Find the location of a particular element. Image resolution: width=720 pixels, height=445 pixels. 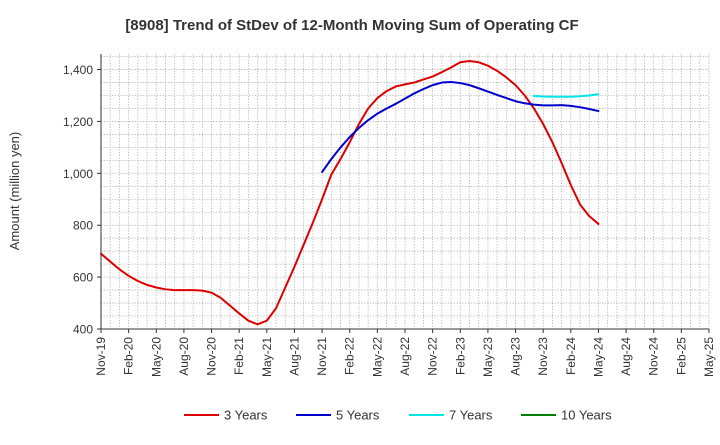

x-tick-label: May-25 is located at coordinates (709, 357).